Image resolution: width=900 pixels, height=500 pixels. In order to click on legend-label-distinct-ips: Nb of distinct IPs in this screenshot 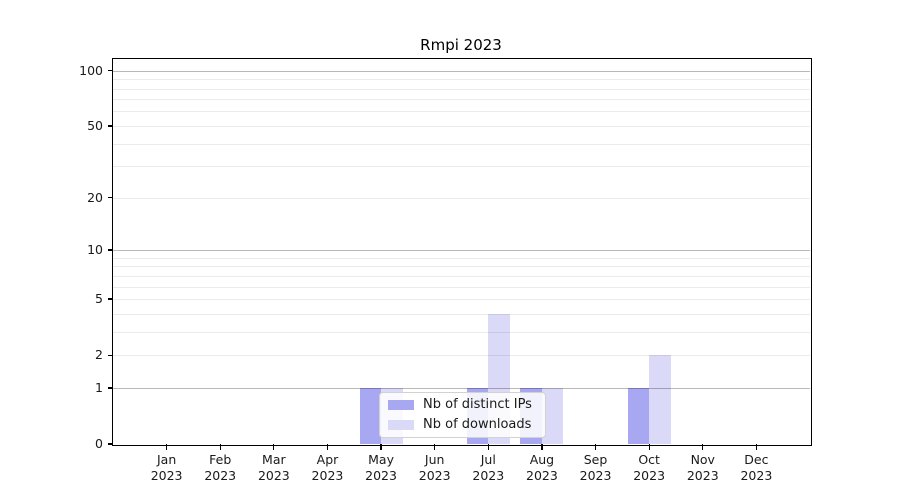, I will do `click(477, 404)`.